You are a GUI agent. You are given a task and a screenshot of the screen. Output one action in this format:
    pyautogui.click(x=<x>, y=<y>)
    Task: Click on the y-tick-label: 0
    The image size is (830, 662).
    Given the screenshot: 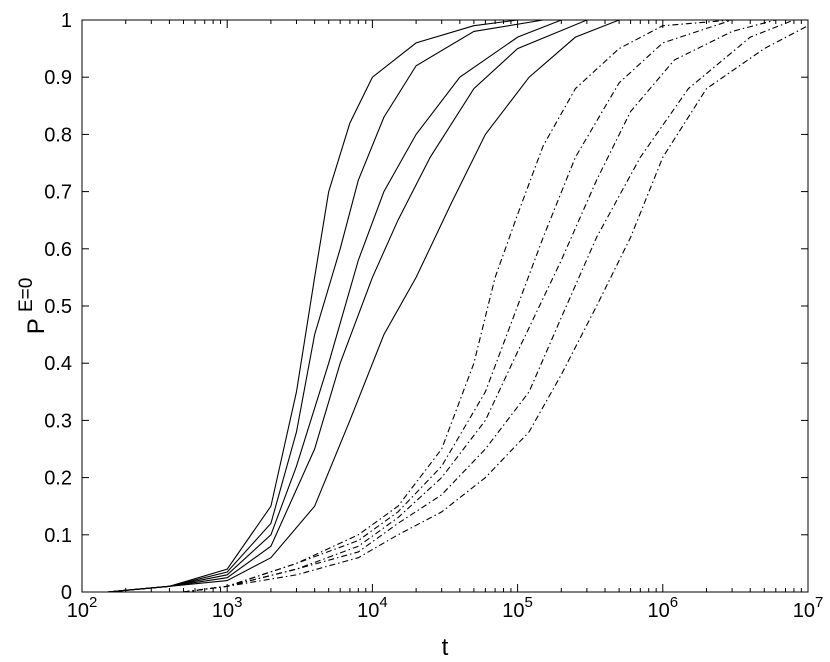 What is the action you would take?
    pyautogui.click(x=66, y=593)
    